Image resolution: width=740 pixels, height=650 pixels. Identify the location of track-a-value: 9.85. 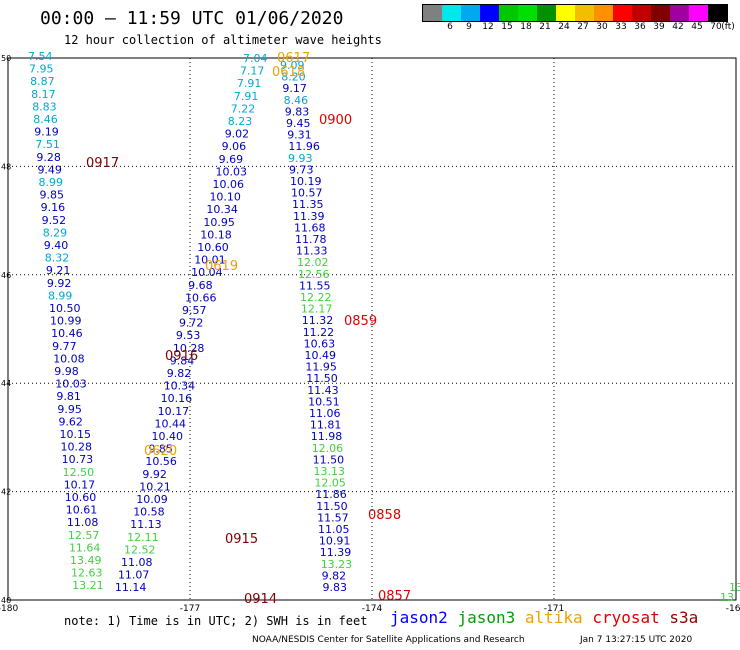
(52, 195).